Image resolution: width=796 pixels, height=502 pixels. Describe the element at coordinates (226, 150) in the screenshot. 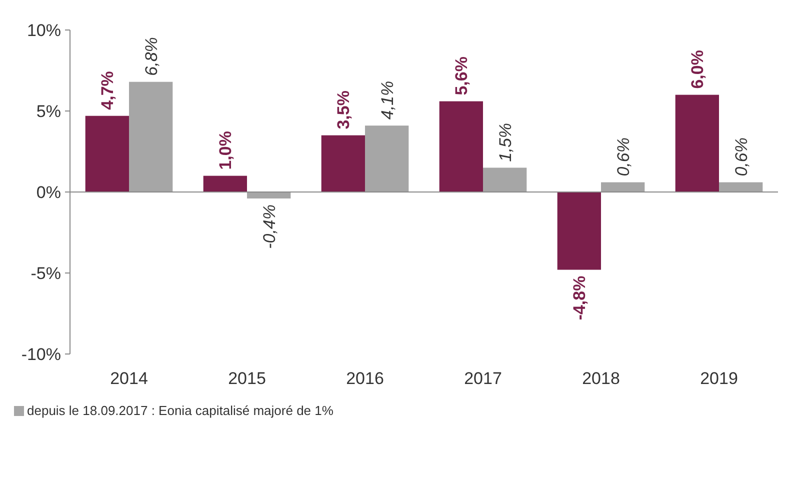

I see `data-label: 1,0%` at that location.